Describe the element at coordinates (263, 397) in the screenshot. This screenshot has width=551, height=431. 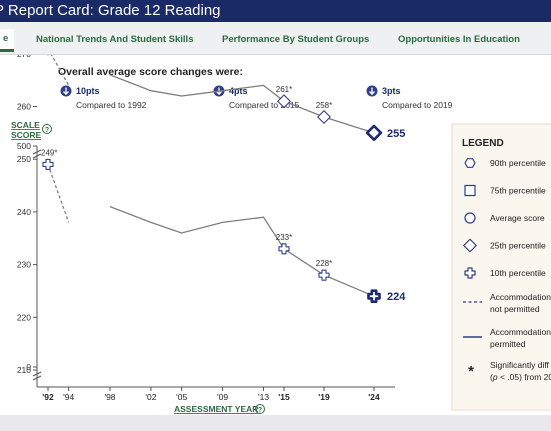
I see `x-tick-label: '13` at that location.